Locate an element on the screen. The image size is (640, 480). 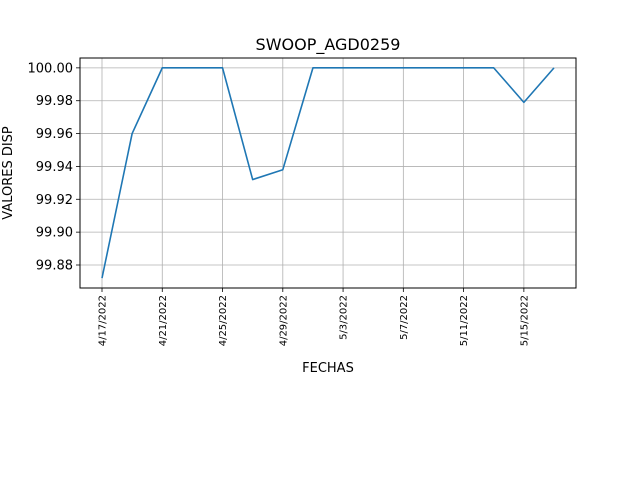
x-tick-label: 4/21/2022 is located at coordinates (163, 320).